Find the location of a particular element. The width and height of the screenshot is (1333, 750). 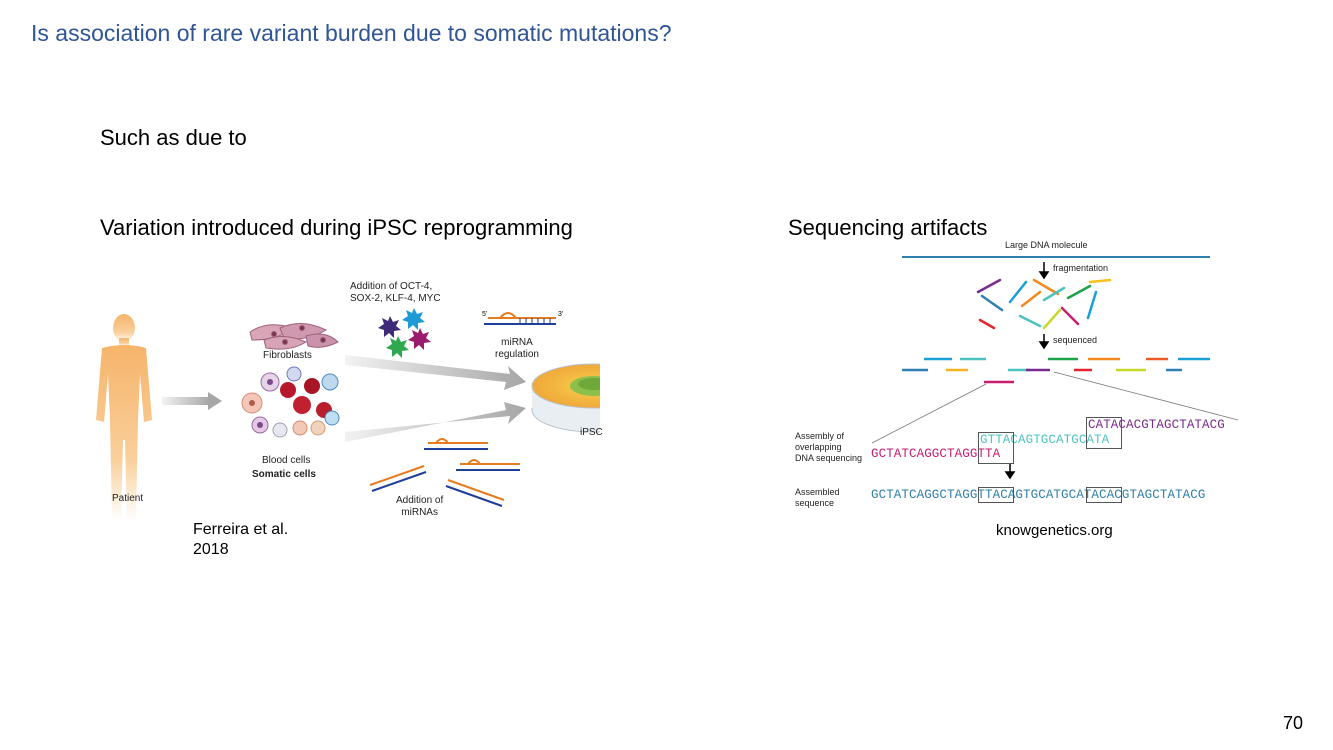

assembly-label-line1: Assembly of is located at coordinates (820, 436).